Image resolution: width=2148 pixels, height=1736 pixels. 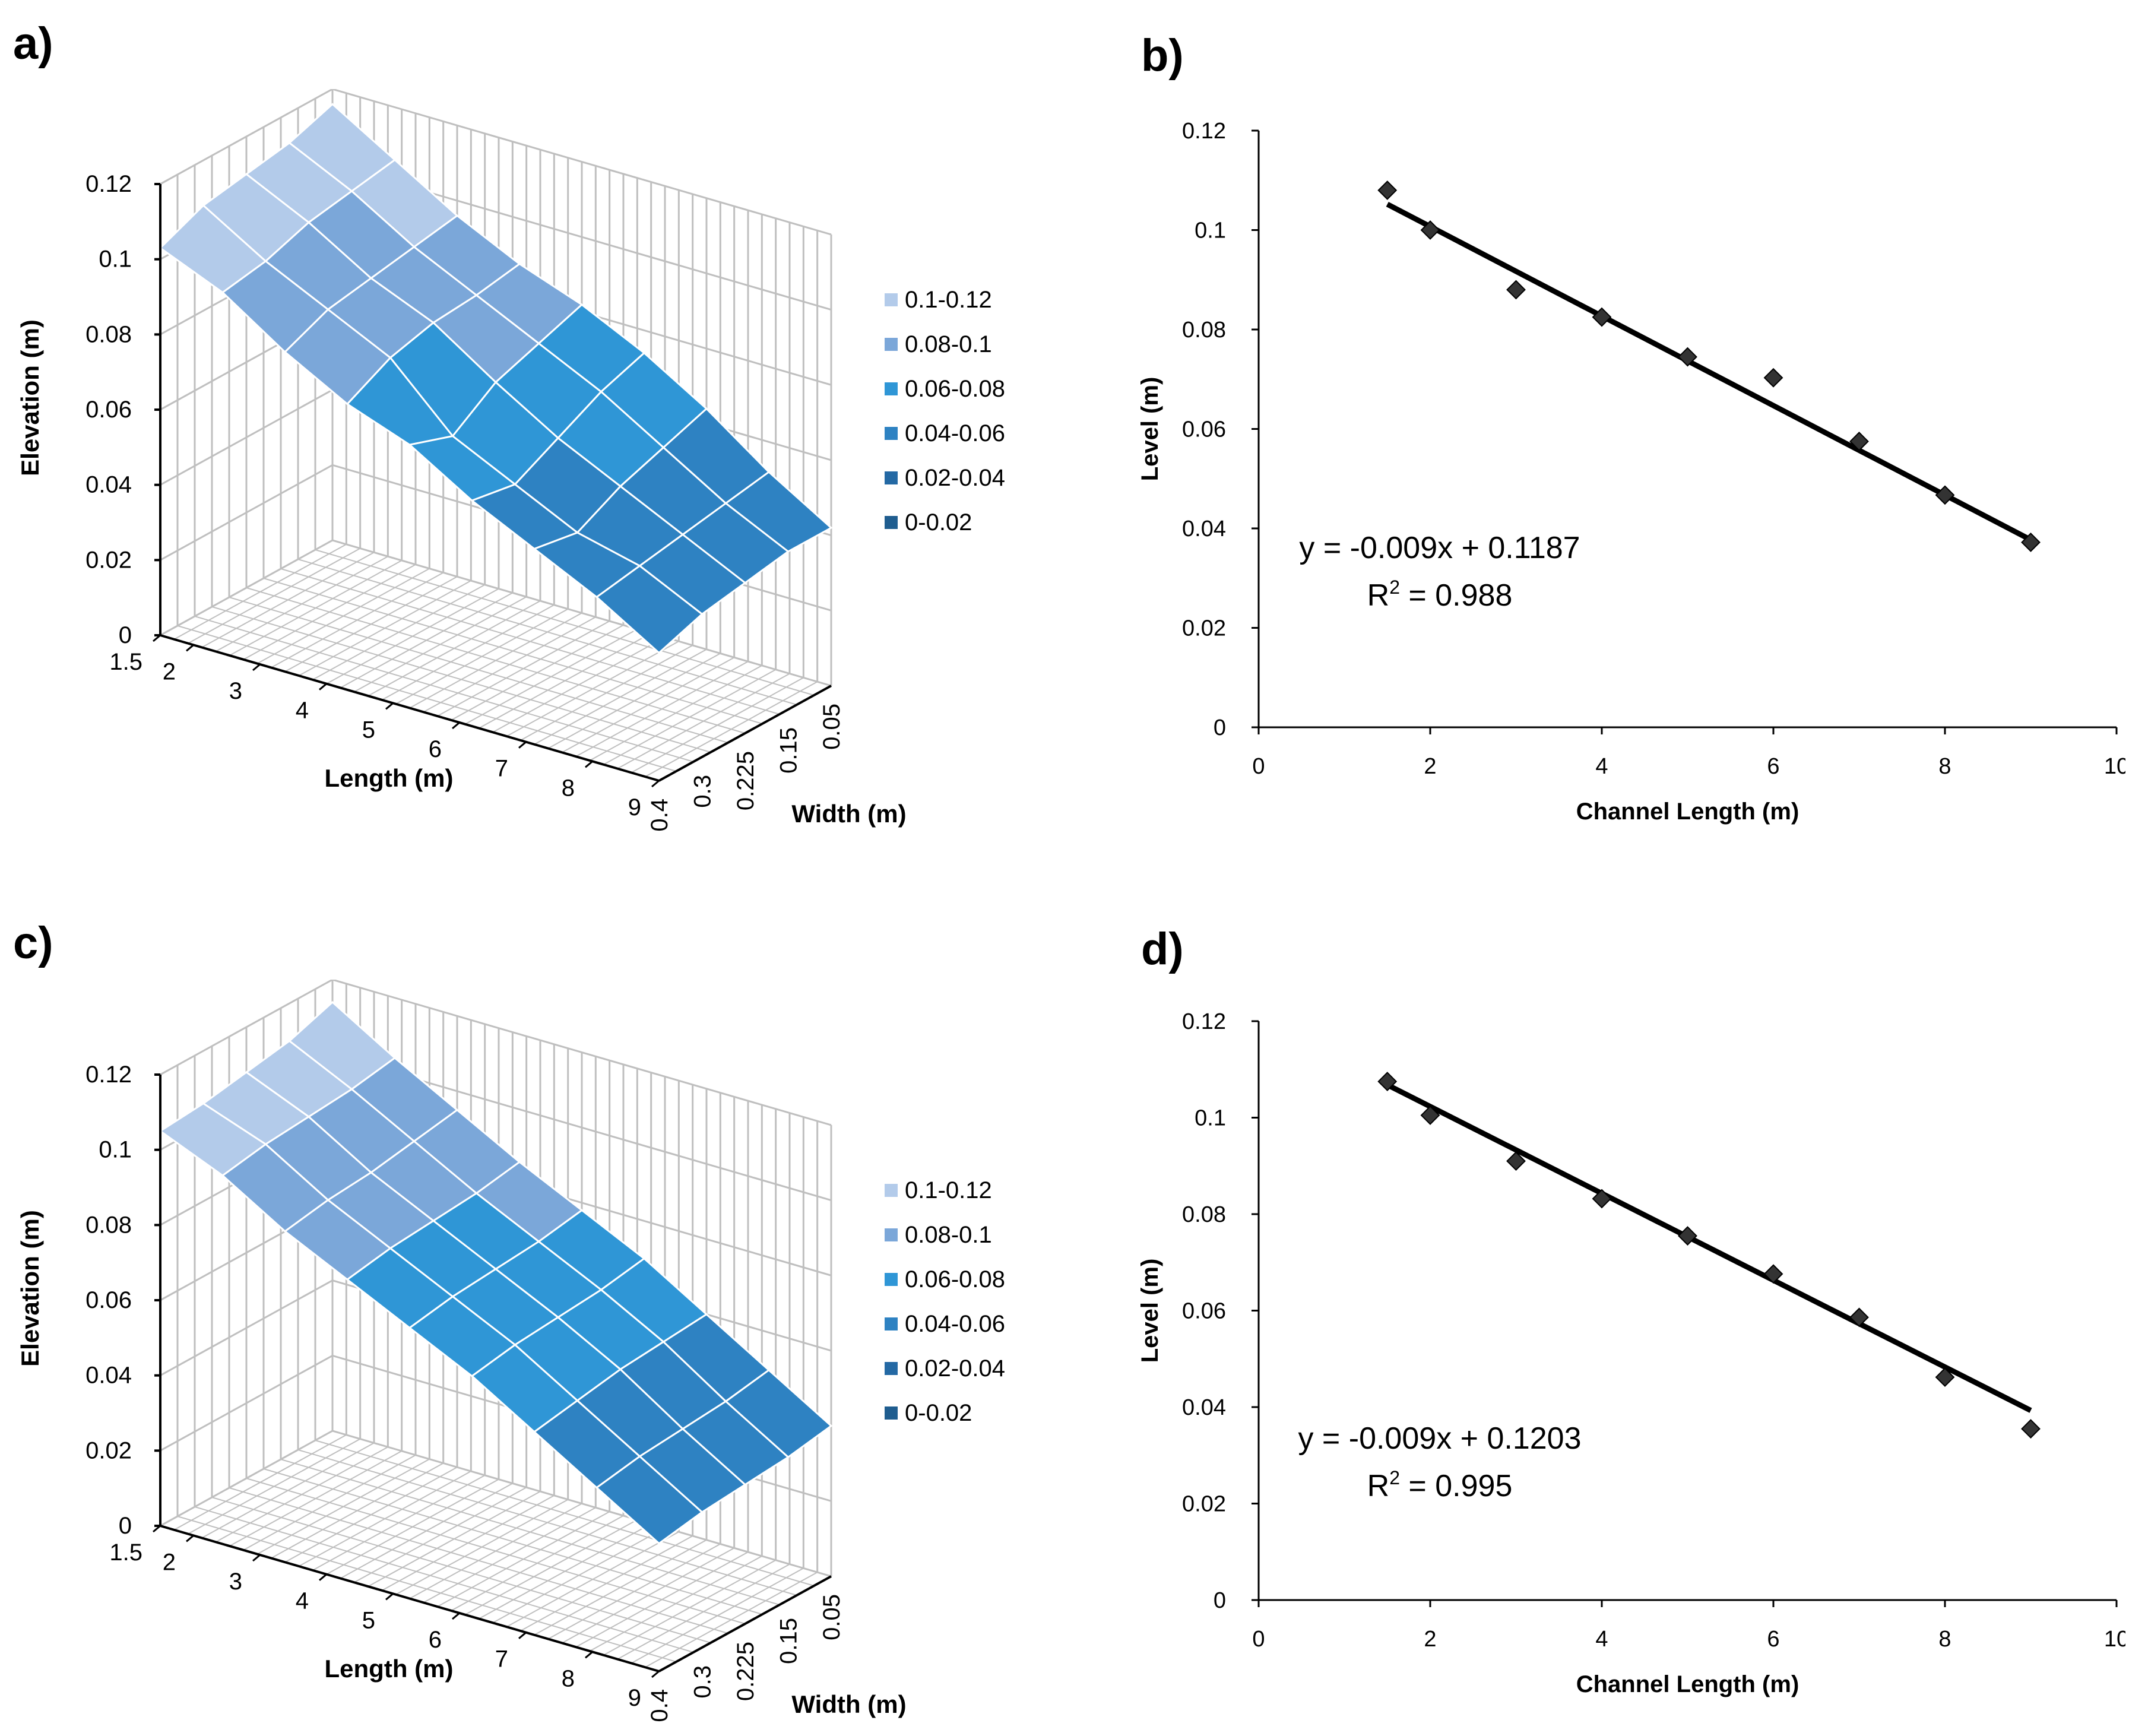 I want to click on length-tick-label: 9, so click(x=634, y=1698).